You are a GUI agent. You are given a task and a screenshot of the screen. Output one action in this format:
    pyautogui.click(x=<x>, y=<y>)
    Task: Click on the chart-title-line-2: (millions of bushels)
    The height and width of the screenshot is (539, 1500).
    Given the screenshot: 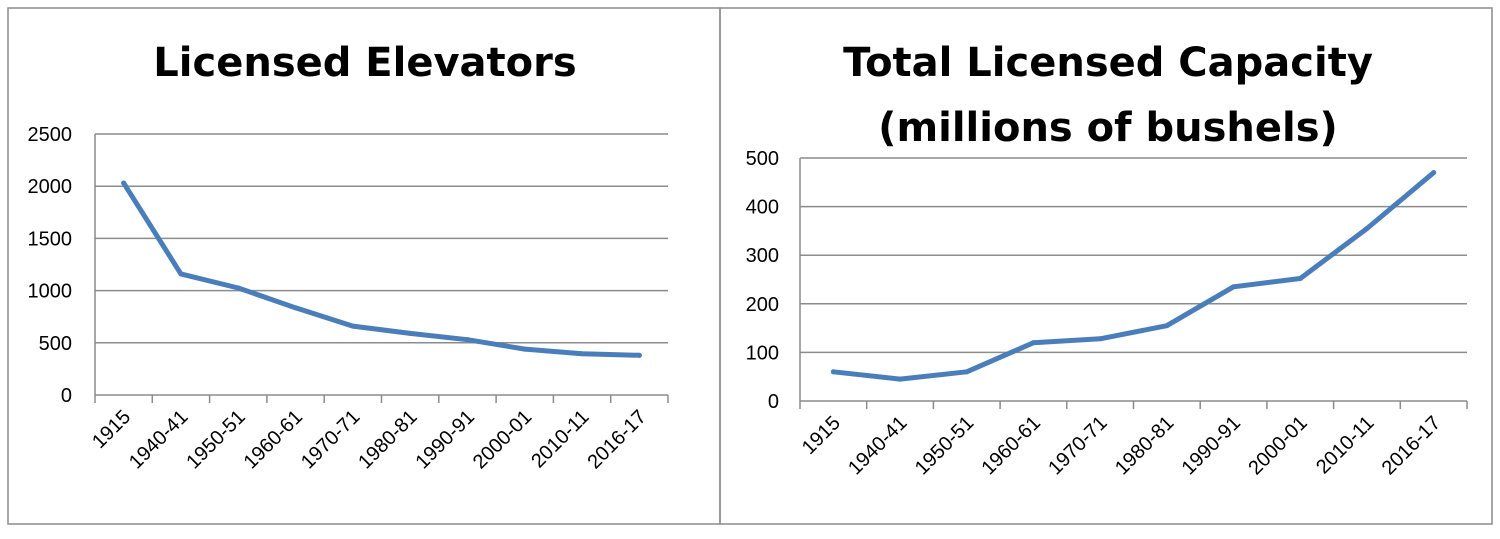 What is the action you would take?
    pyautogui.click(x=1108, y=128)
    